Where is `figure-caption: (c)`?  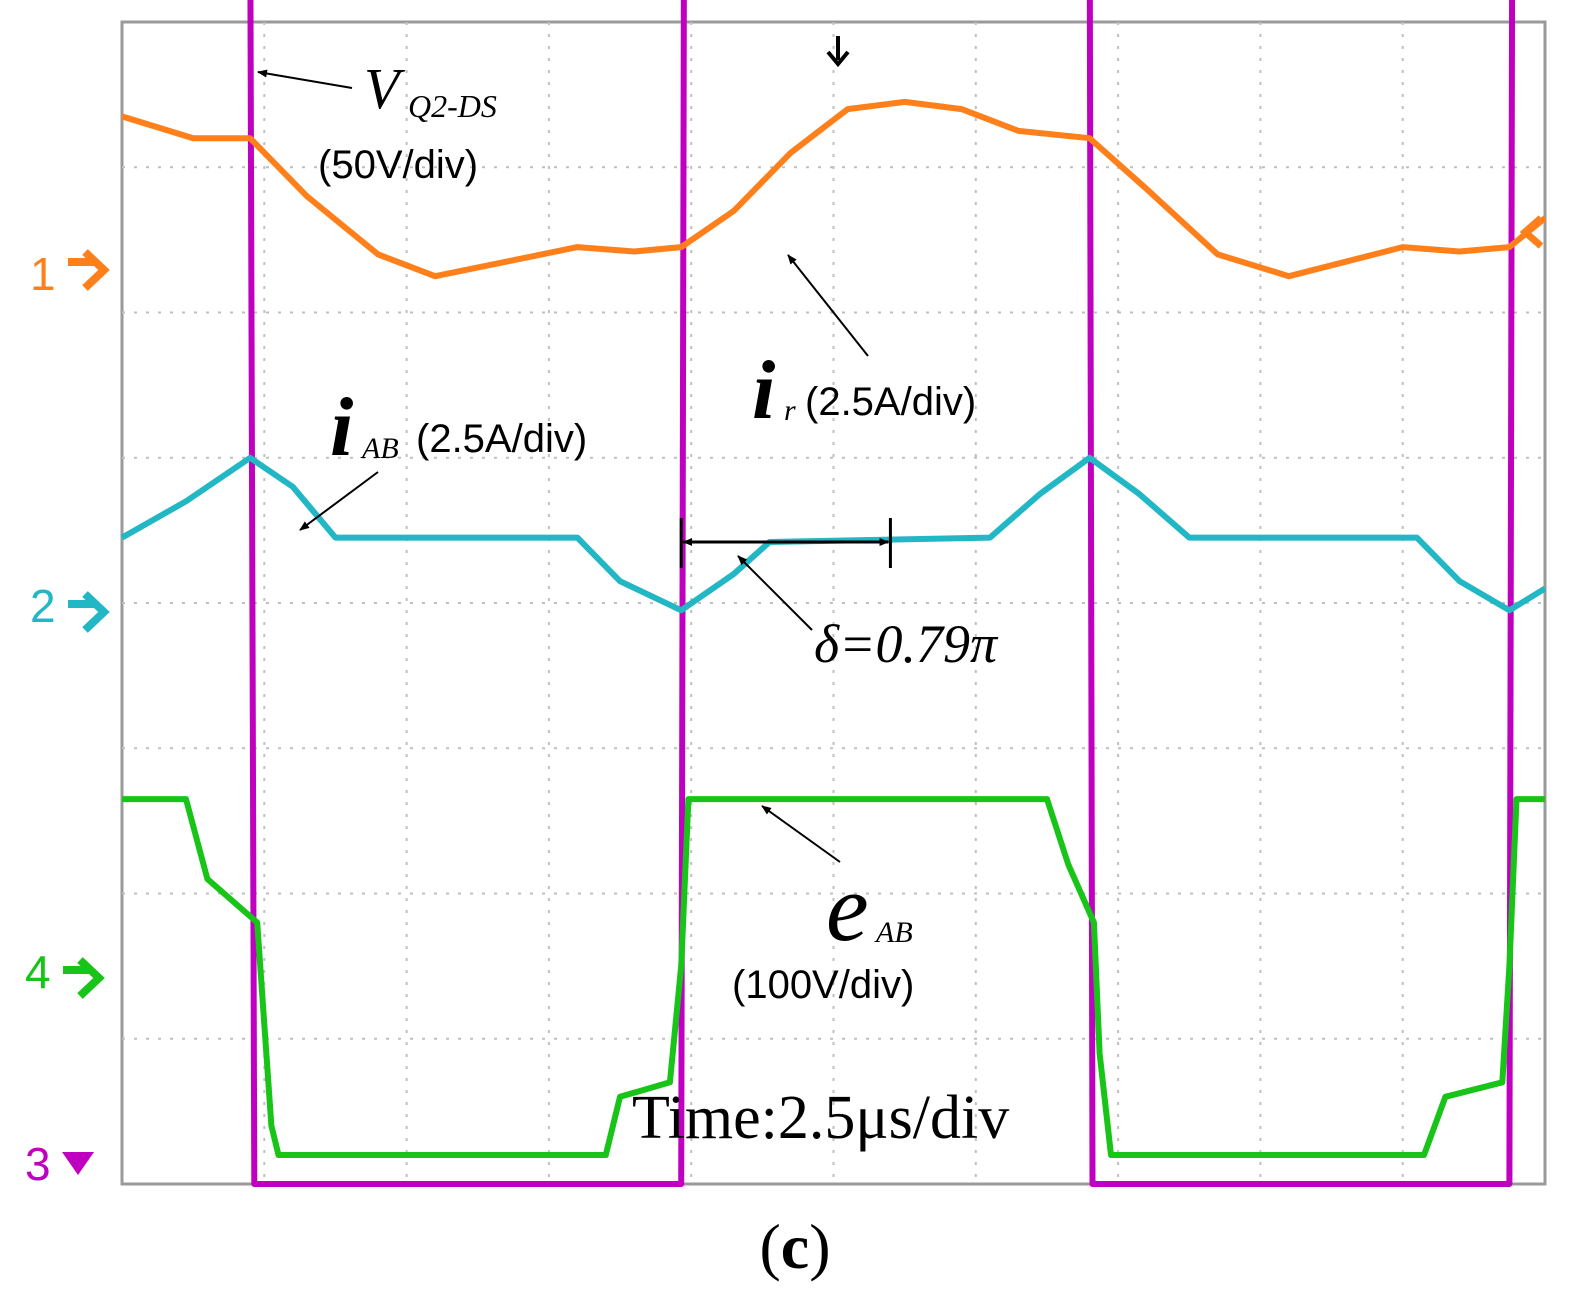 figure-caption: (c) is located at coordinates (794, 1246).